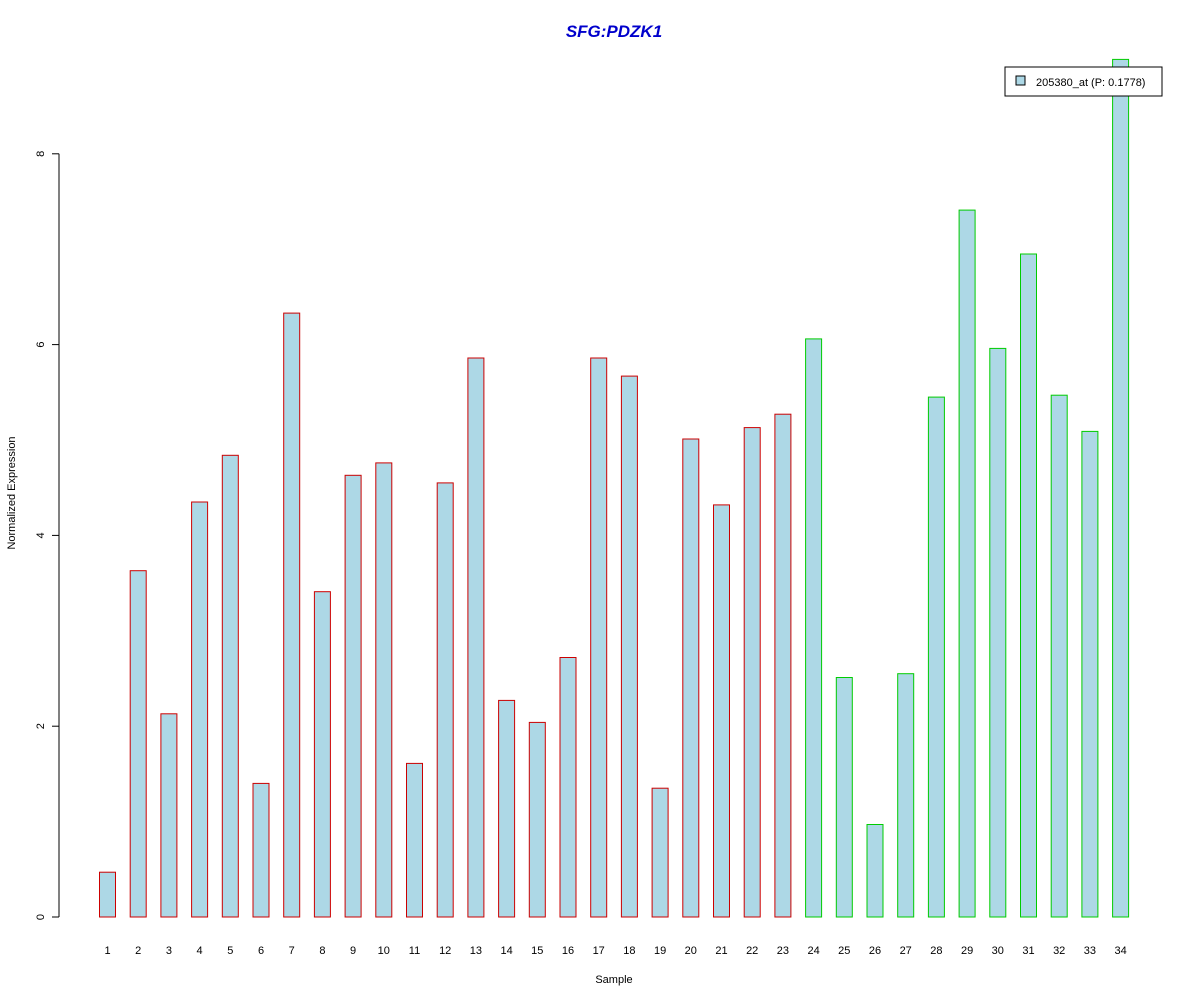 This screenshot has width=1200, height=1000. Describe the element at coordinates (613, 980) in the screenshot. I see `x-axis-label: Sample` at that location.